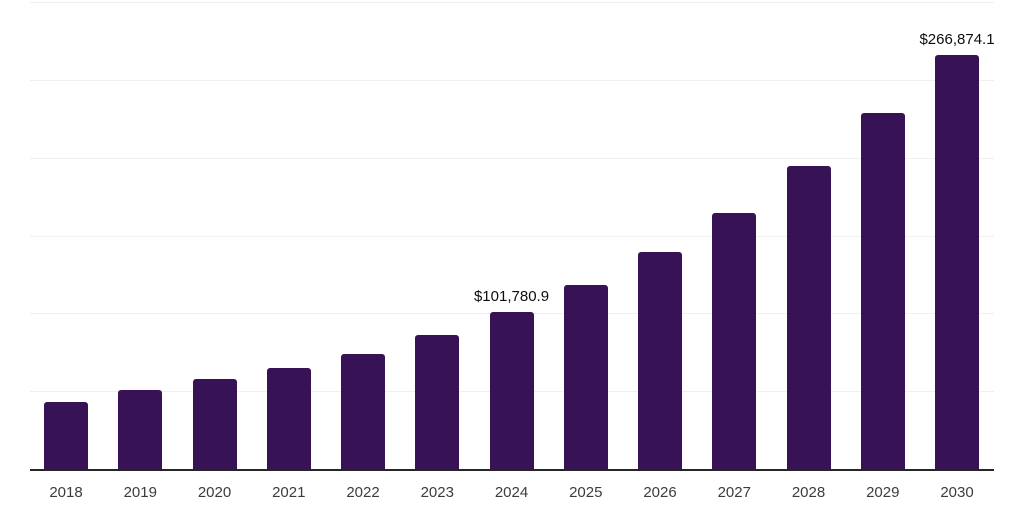 The height and width of the screenshot is (512, 1024). I want to click on bar-2027, so click(734, 341).